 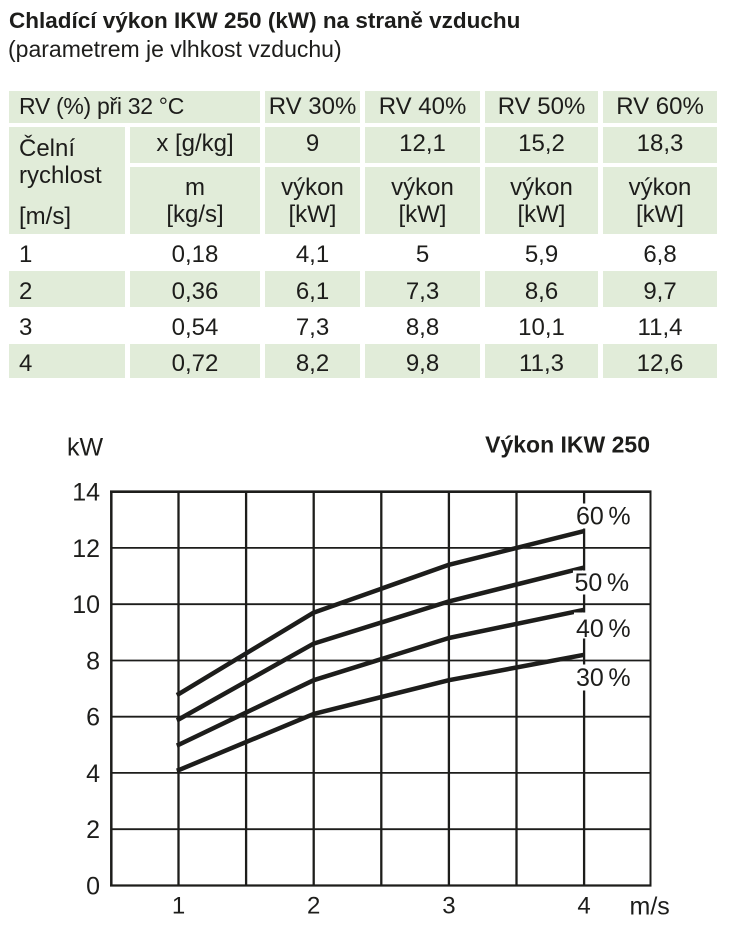 What do you see at coordinates (567, 445) in the screenshot?
I see `svg-text: Výkon IKW 250` at bounding box center [567, 445].